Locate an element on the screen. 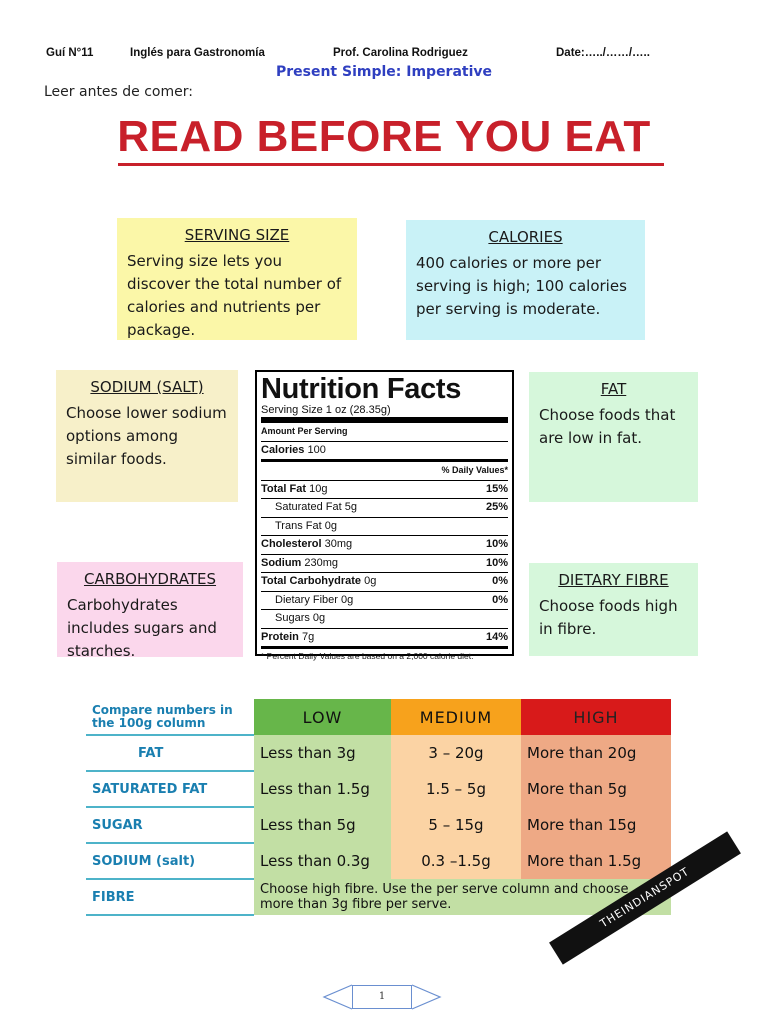 The width and height of the screenshot is (768, 1024). comparison-row: SUGAR Less than 5g 5 – 15g More than 15g is located at coordinates (378, 825).